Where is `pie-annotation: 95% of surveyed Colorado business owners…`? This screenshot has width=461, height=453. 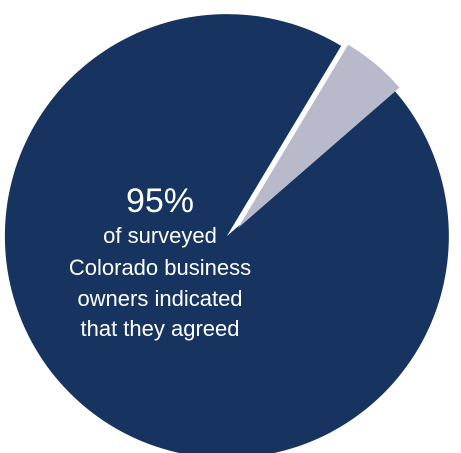 pie-annotation: 95% of surveyed Colorado business owners… is located at coordinates (160, 261).